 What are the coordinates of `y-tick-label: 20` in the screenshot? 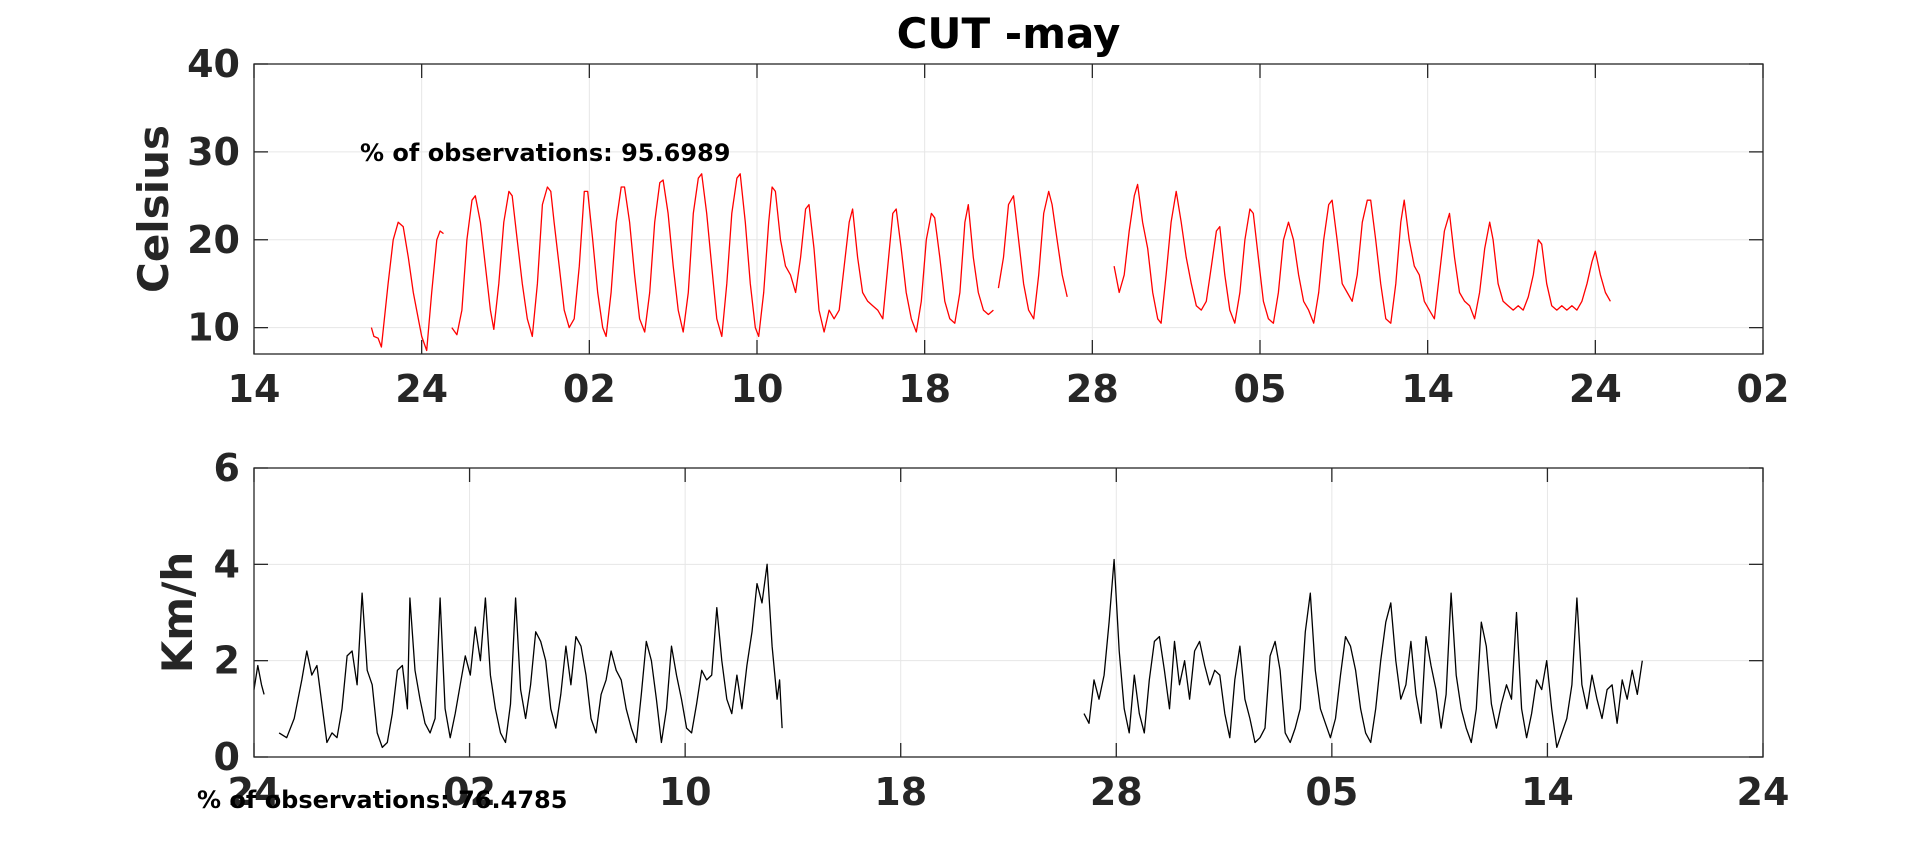 It's located at (213, 240).